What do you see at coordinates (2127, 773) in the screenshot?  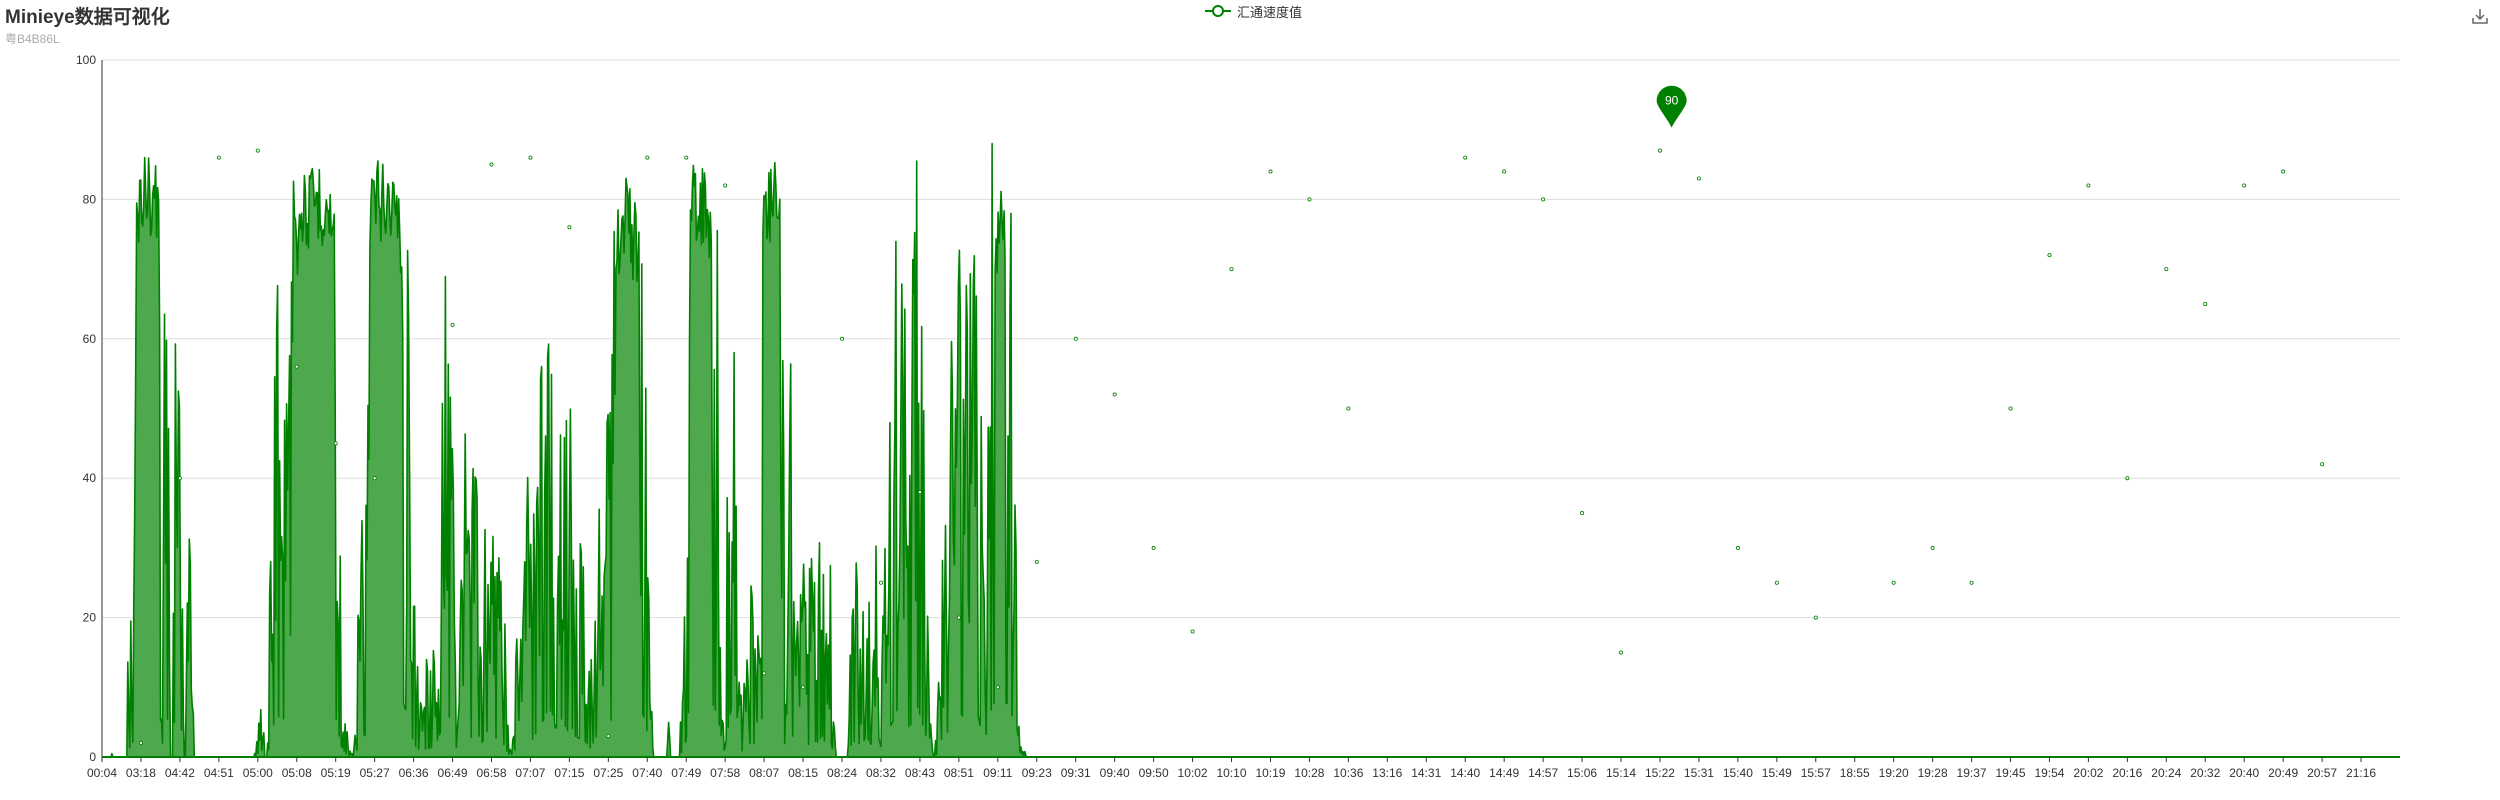 I see `x-tick-label: 20:16` at bounding box center [2127, 773].